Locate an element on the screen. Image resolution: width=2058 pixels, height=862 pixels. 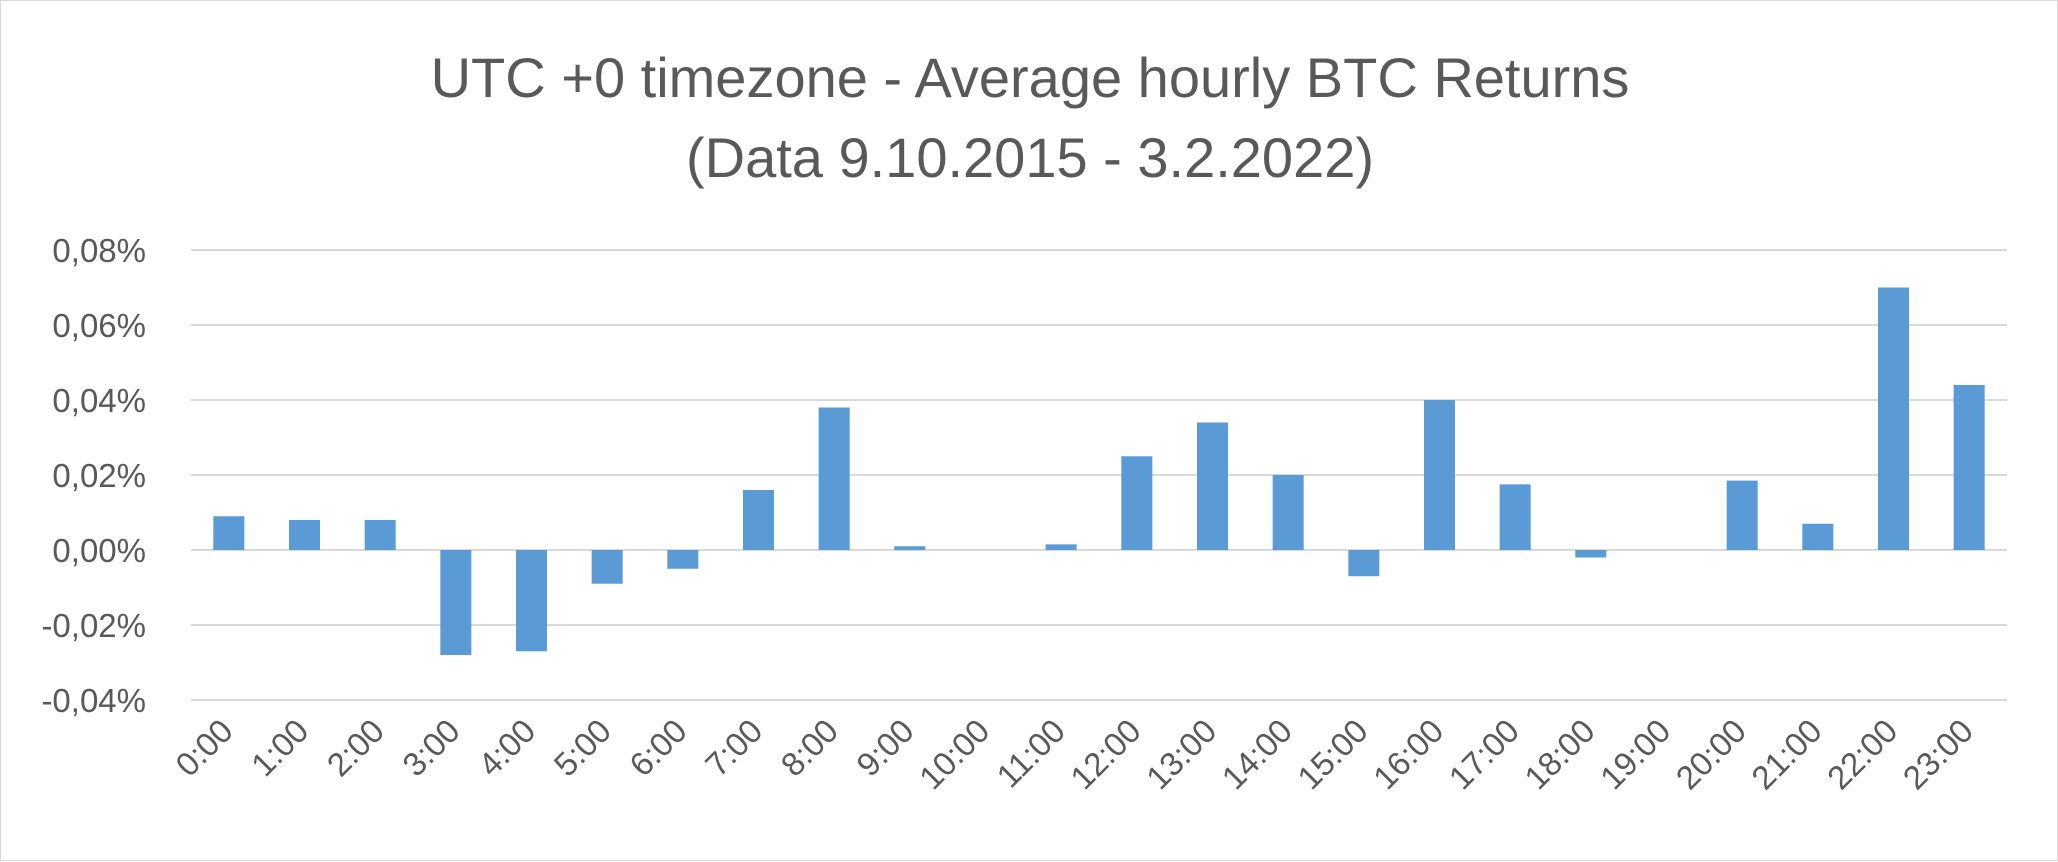
x-tick-label: 12:00 is located at coordinates (1105, 754).